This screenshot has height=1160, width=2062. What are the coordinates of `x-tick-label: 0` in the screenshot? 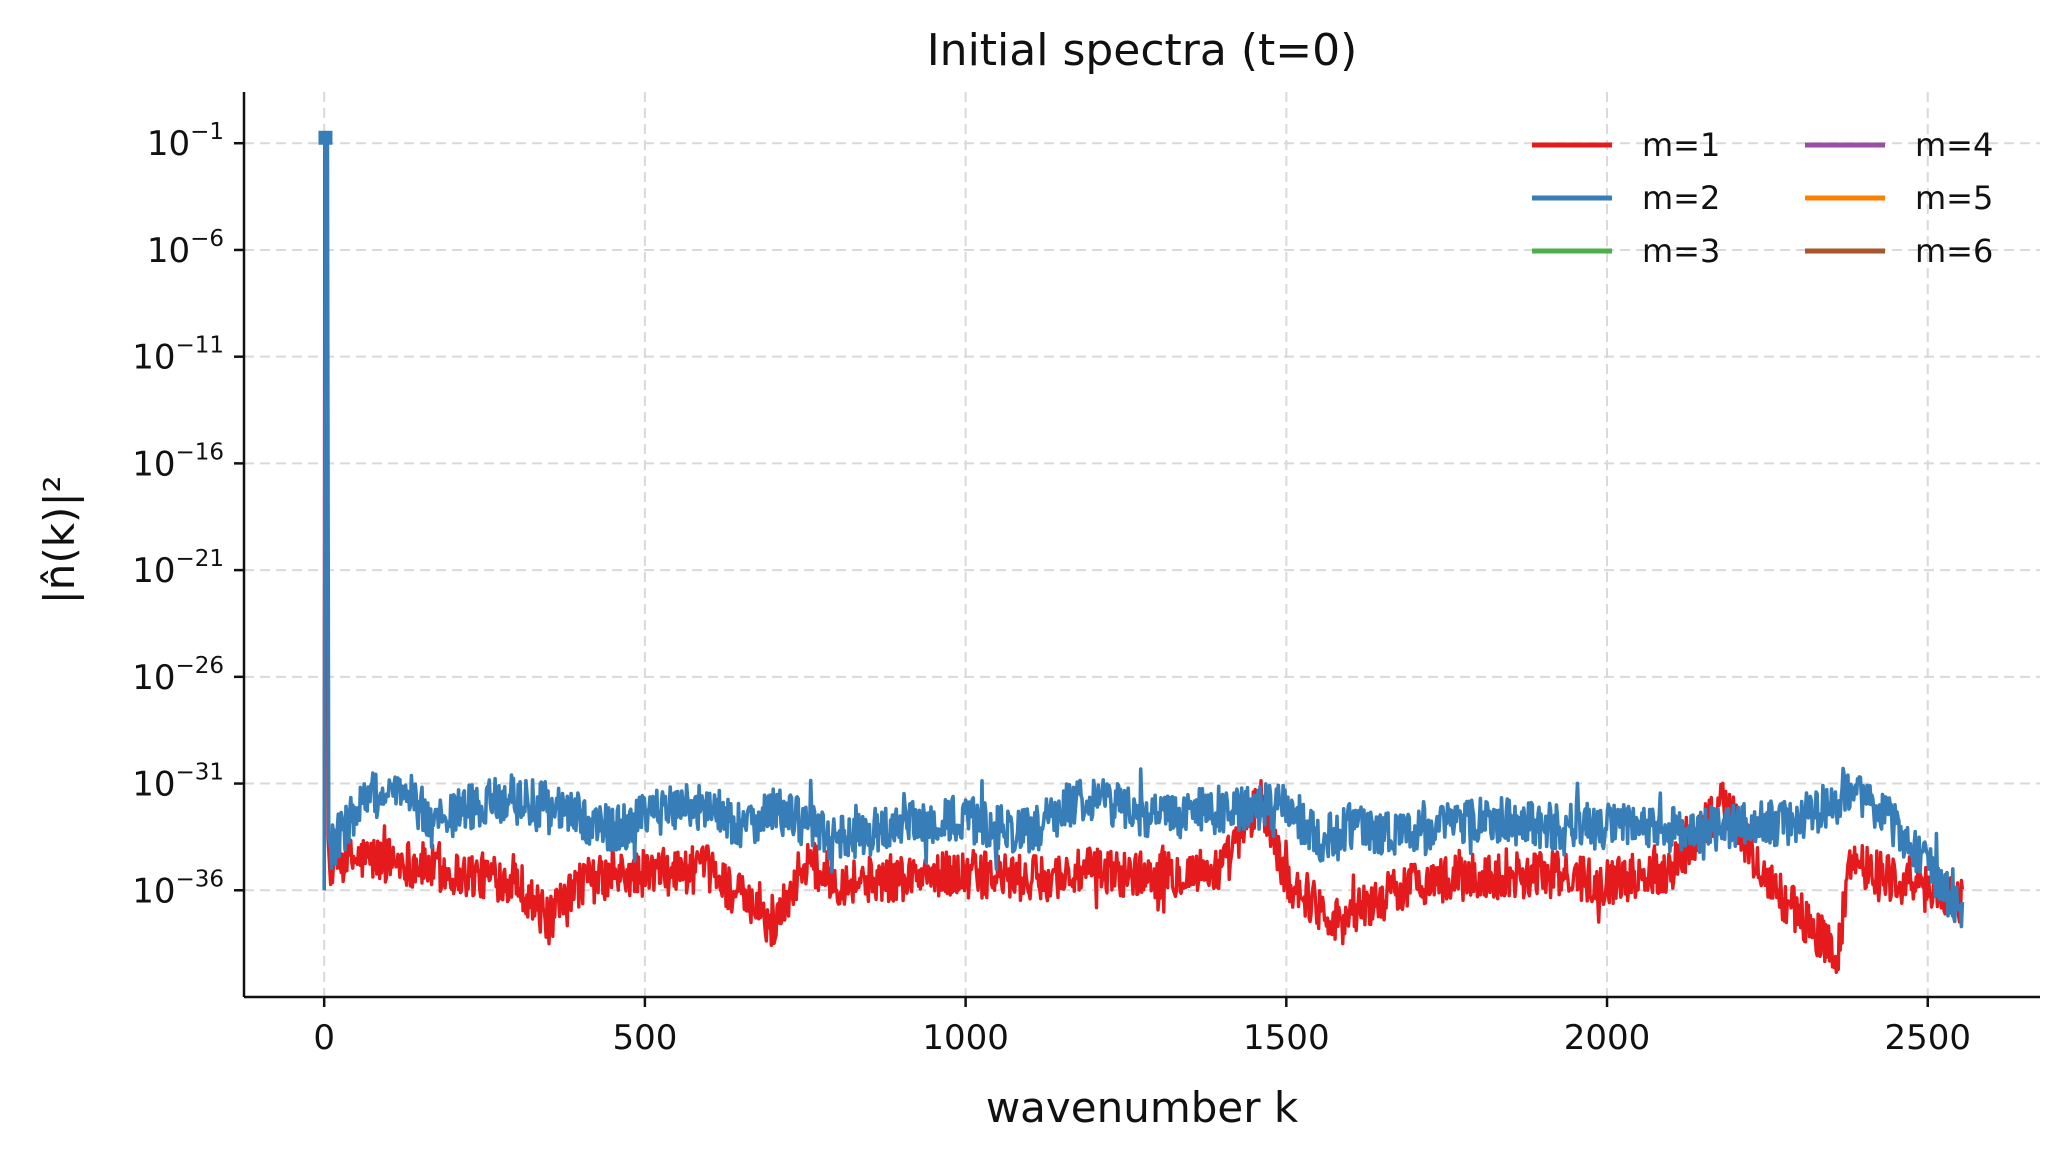 It's located at (324, 1038).